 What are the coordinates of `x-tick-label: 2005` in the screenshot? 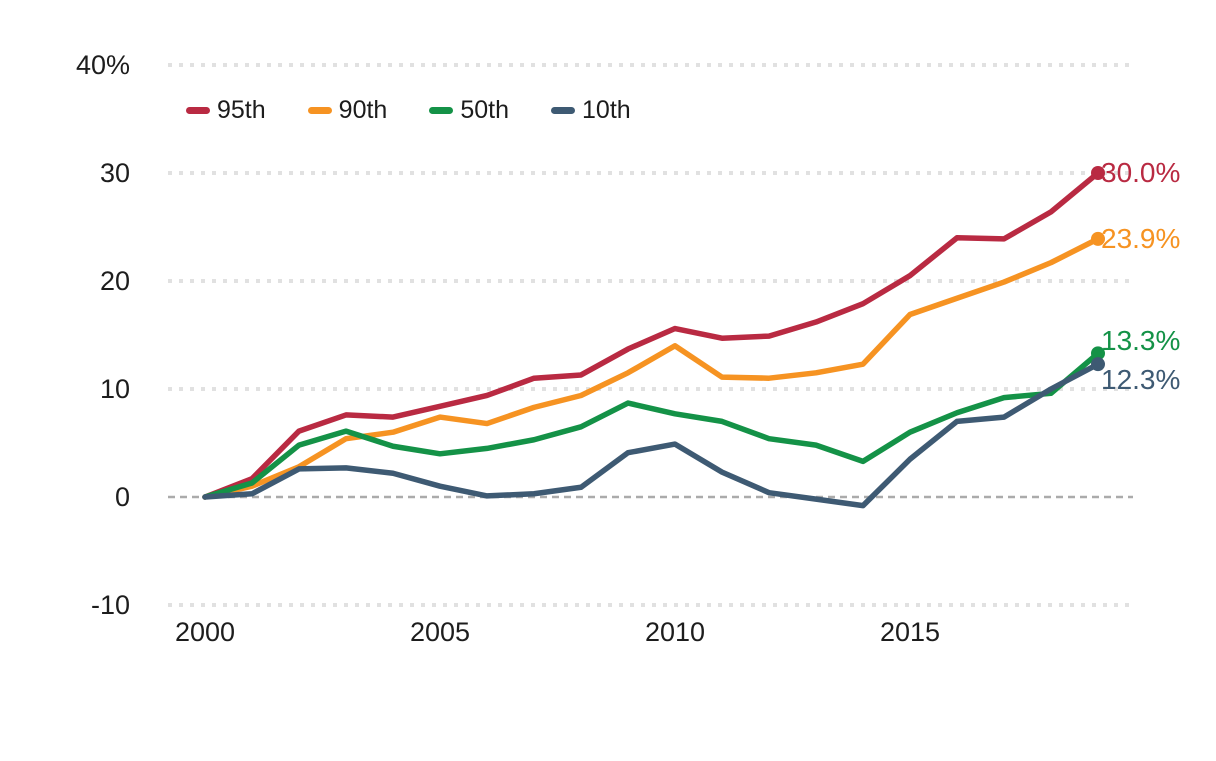 It's located at (440, 632).